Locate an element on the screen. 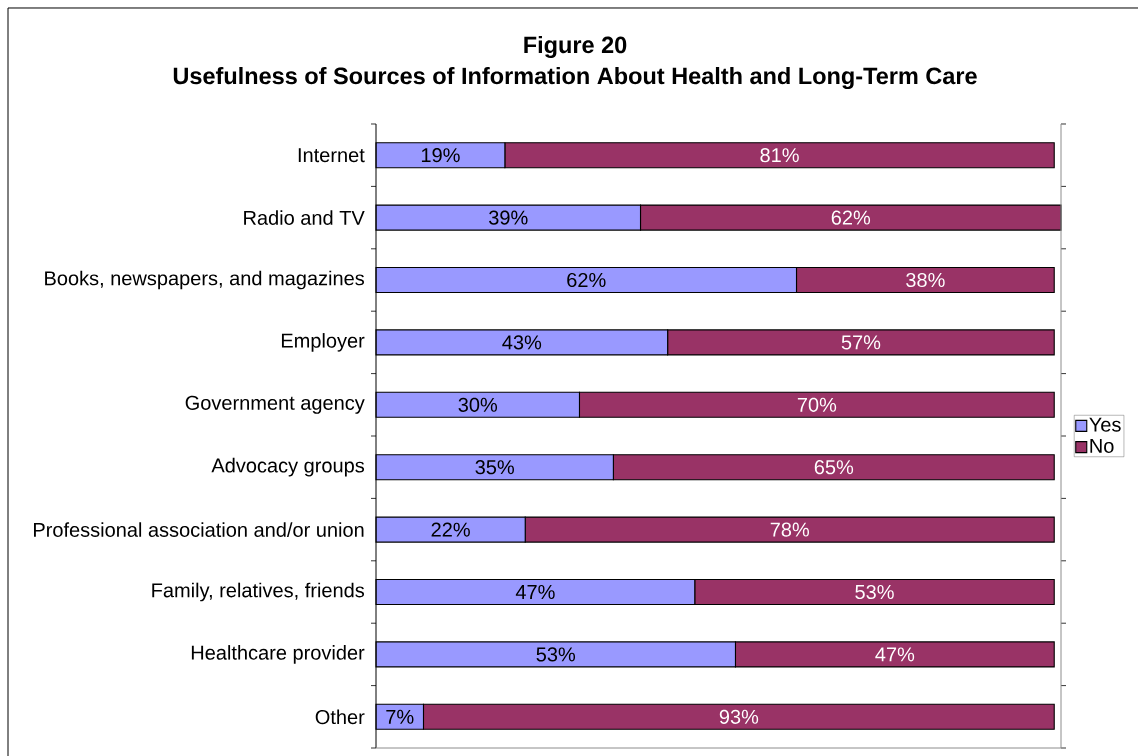  data-label: 19% is located at coordinates (440, 155).